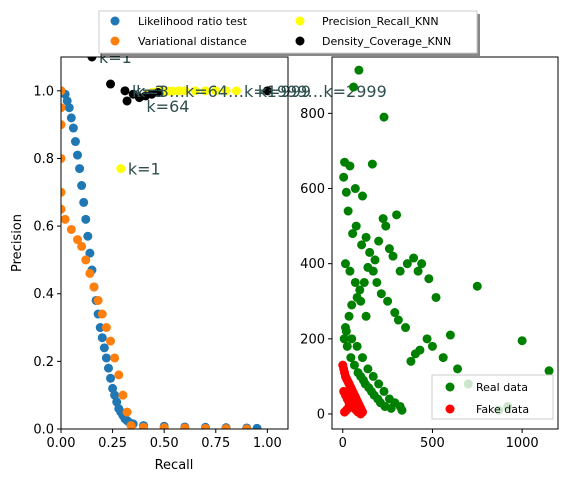 The image size is (570, 482). What do you see at coordinates (144, 169) in the screenshot?
I see `left-annotation-0: k=1` at bounding box center [144, 169].